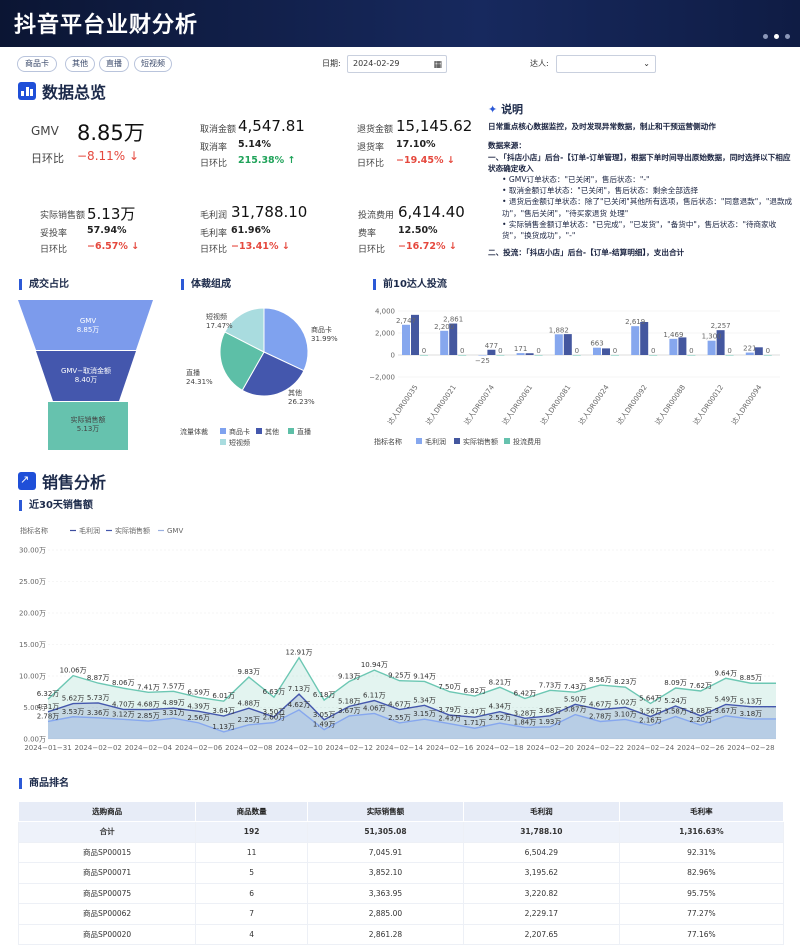 This screenshot has width=800, height=948. I want to click on data-label: 3.50万, so click(274, 712).